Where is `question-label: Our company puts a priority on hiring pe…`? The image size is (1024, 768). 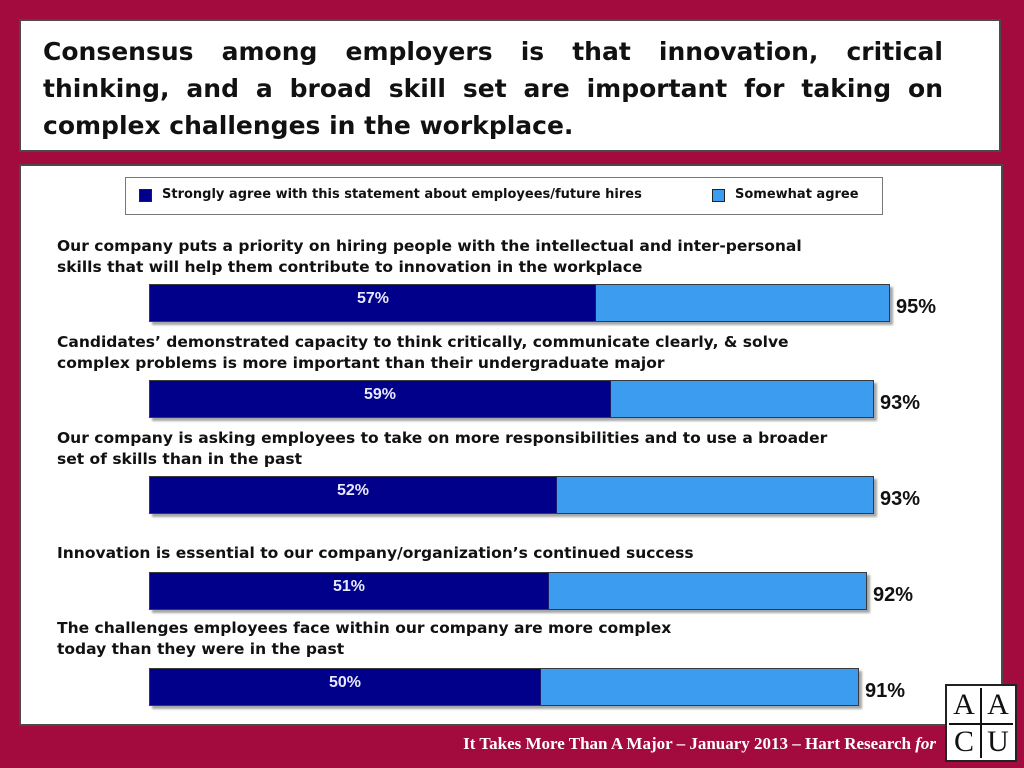 question-label: Our company puts a priority on hiring pe… is located at coordinates (487, 257).